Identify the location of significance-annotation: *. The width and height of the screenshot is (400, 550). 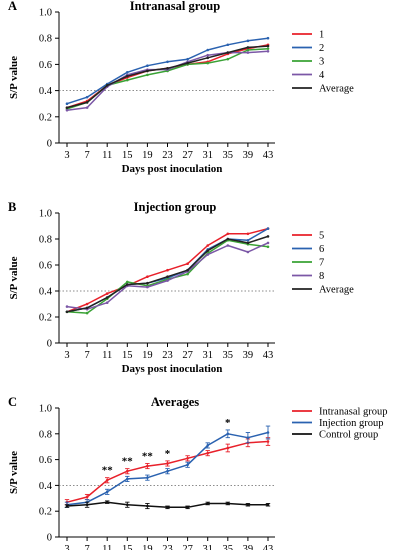
(168, 454).